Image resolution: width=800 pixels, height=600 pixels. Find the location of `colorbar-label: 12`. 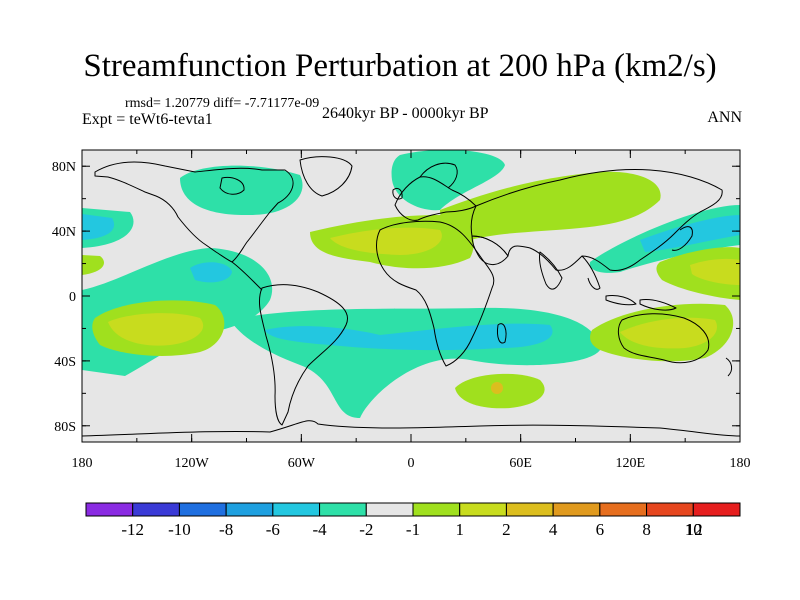

colorbar-label: 12 is located at coordinates (694, 529).